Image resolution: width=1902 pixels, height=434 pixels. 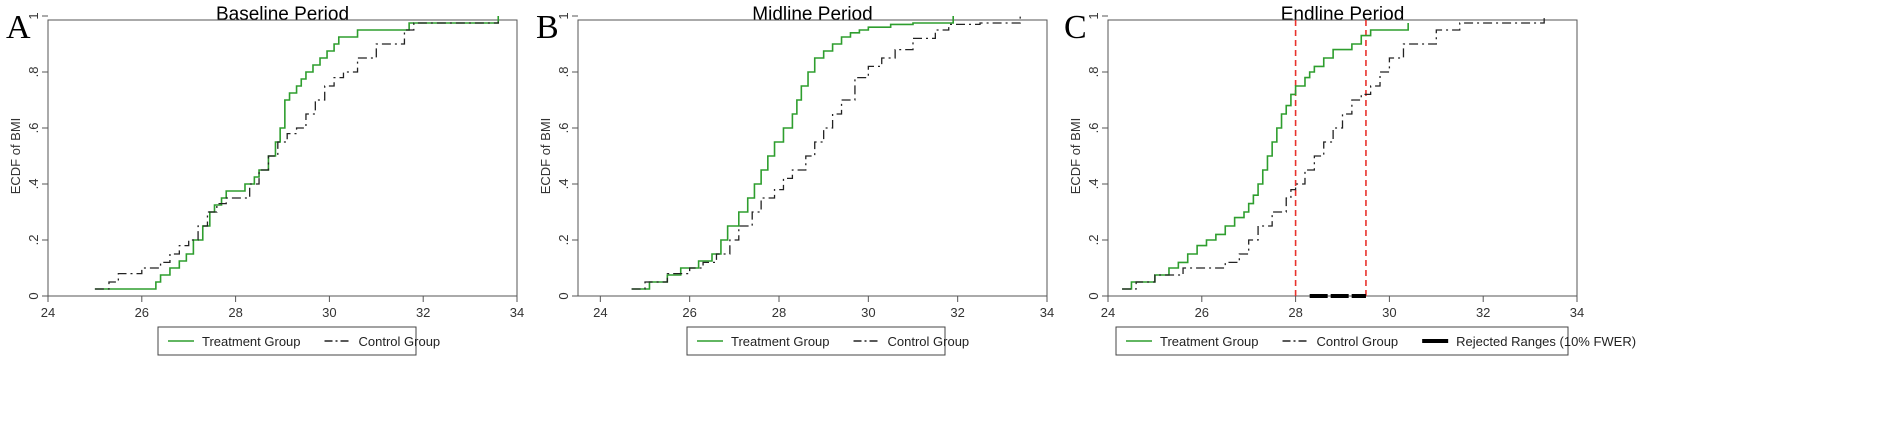 I want to click on panel-title: Midline Period, so click(x=812, y=14).